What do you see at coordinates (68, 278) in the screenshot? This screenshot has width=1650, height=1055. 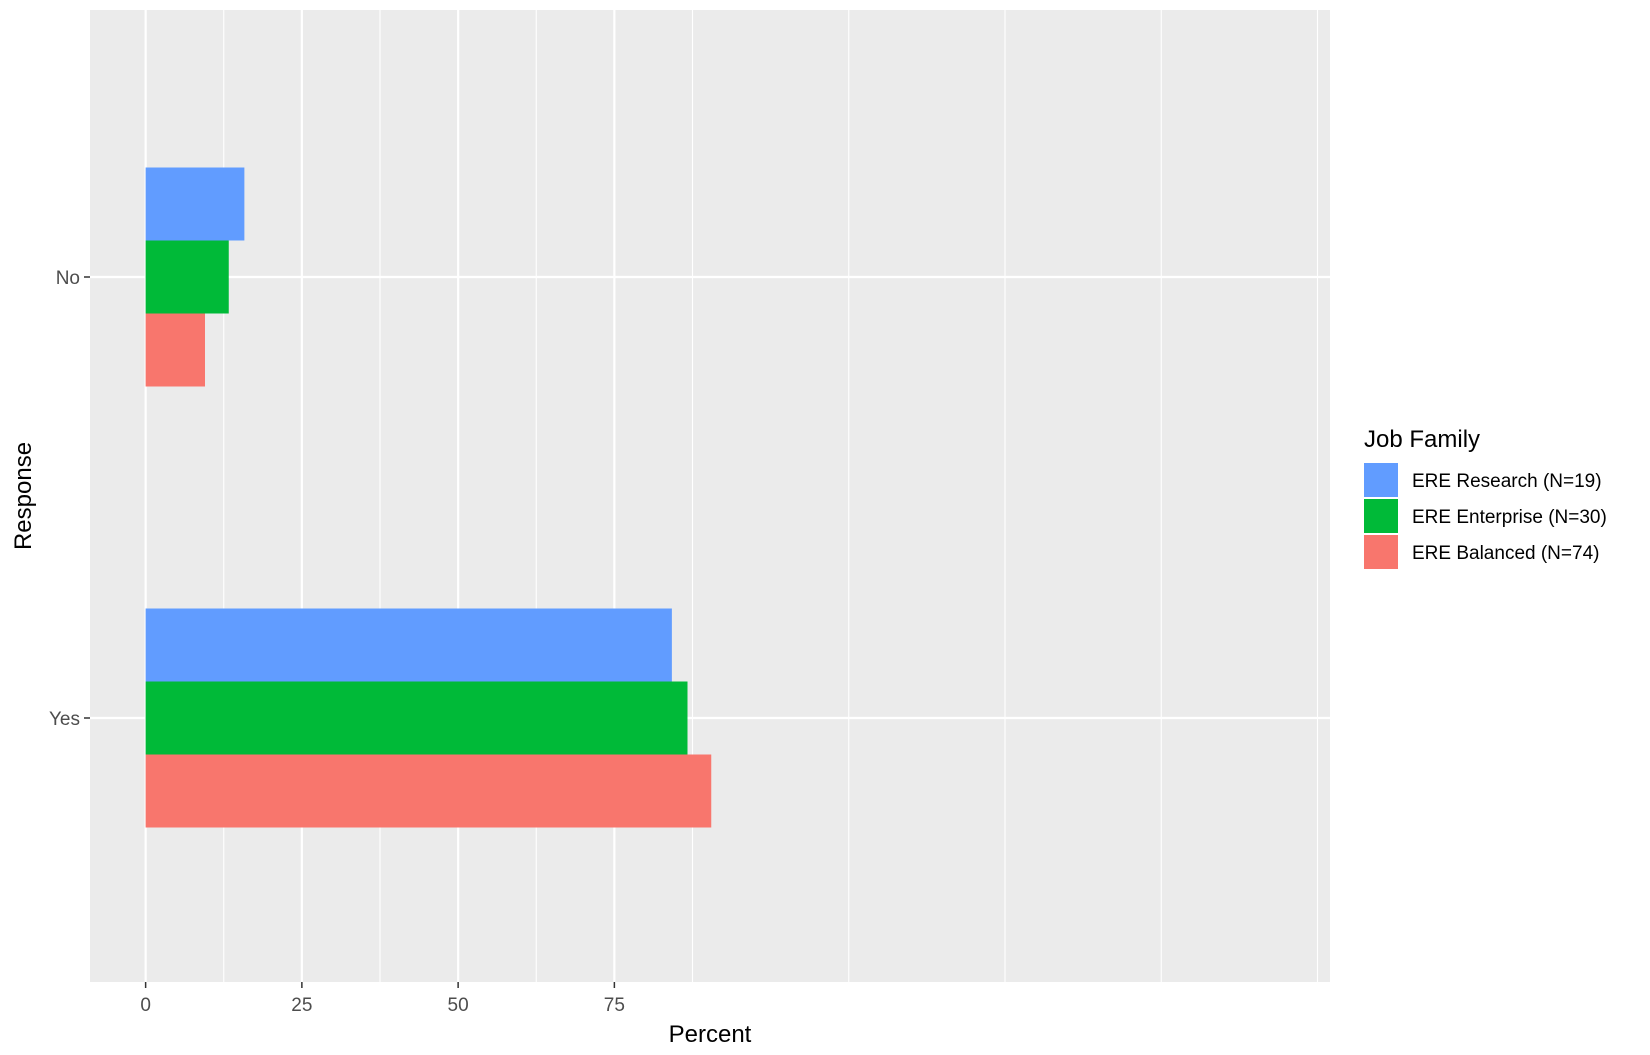 I see `y-tick-label: No` at bounding box center [68, 278].